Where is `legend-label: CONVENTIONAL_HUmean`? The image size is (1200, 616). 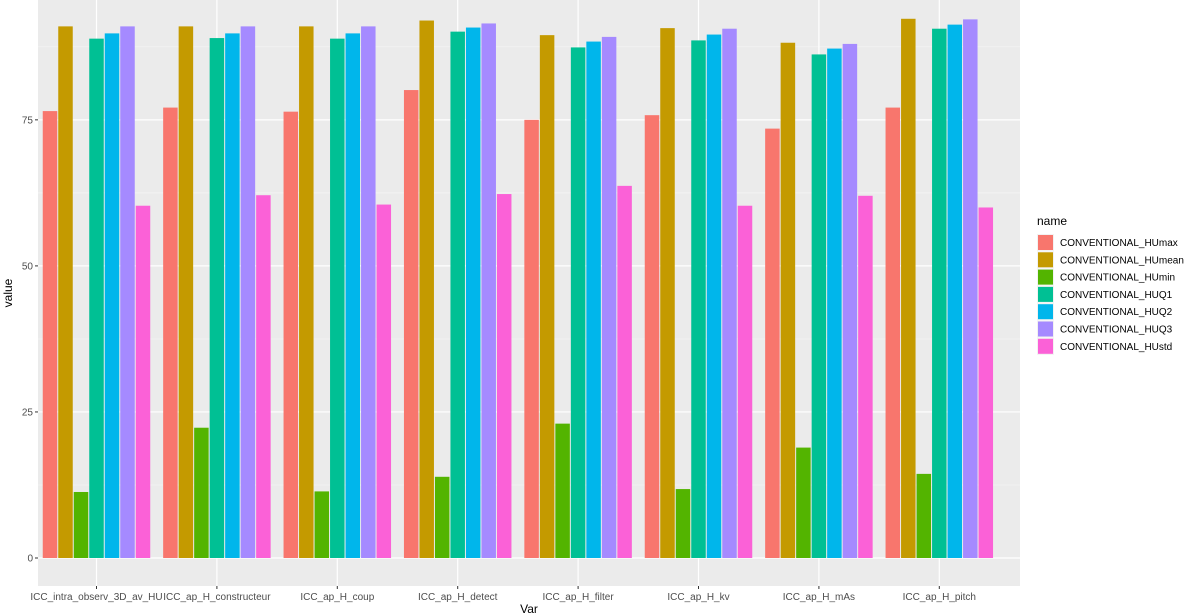
legend-label: CONVENTIONAL_HUmean is located at coordinates (1122, 260).